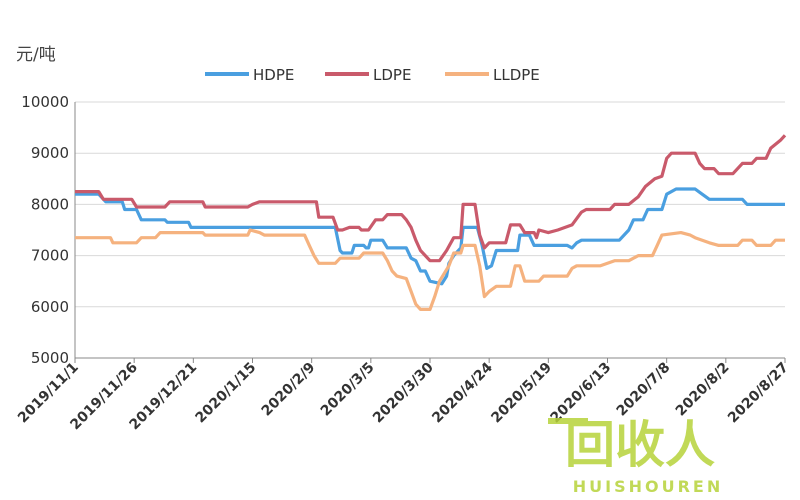 The image size is (800, 500). I want to click on y-tick-label-4: 9000, so click(50, 153).